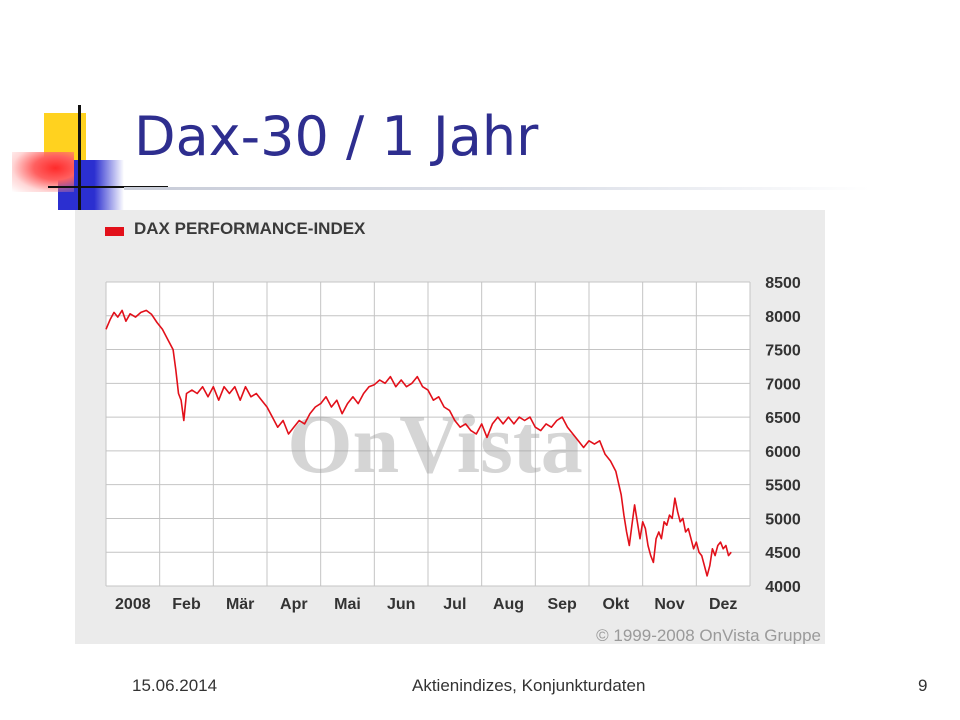  What do you see at coordinates (336, 136) in the screenshot?
I see `slide-title: Dax-30 / 1 Jahr` at bounding box center [336, 136].